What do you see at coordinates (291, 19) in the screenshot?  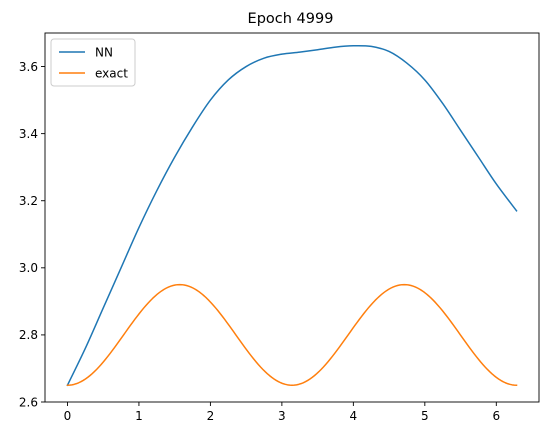 I see `chart-title: Epoch 4999` at bounding box center [291, 19].